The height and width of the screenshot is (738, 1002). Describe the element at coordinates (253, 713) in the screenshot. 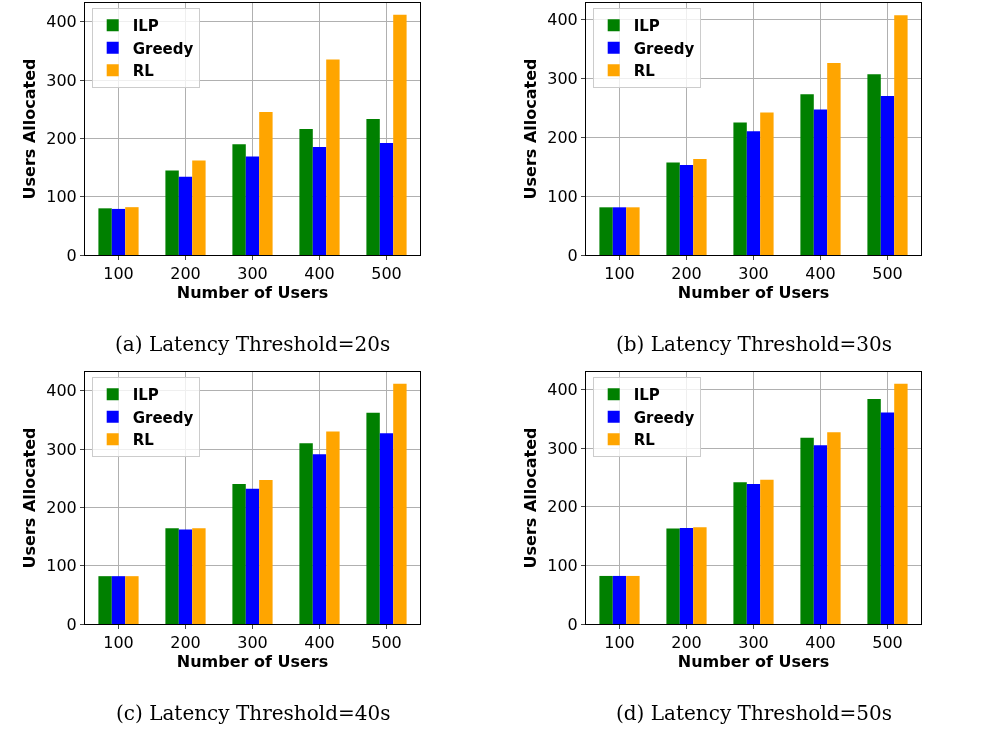

I see `text: (c) Latency Threshold=40s` at that location.